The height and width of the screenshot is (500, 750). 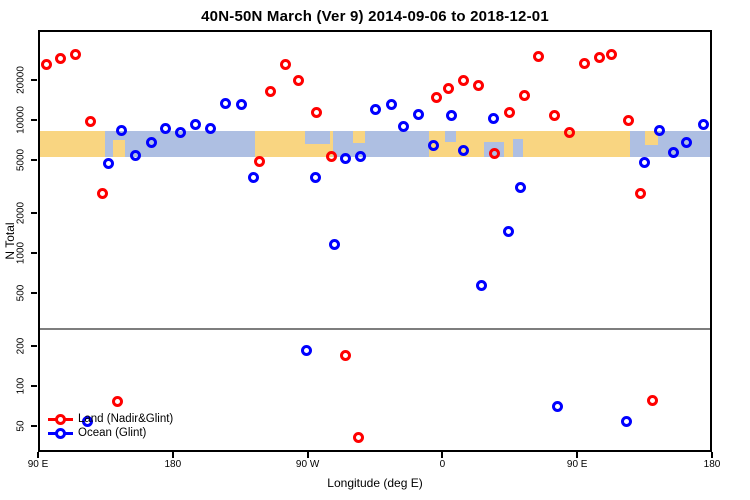 What do you see at coordinates (442, 464) in the screenshot?
I see `x-axis-tick-label: 0` at bounding box center [442, 464].